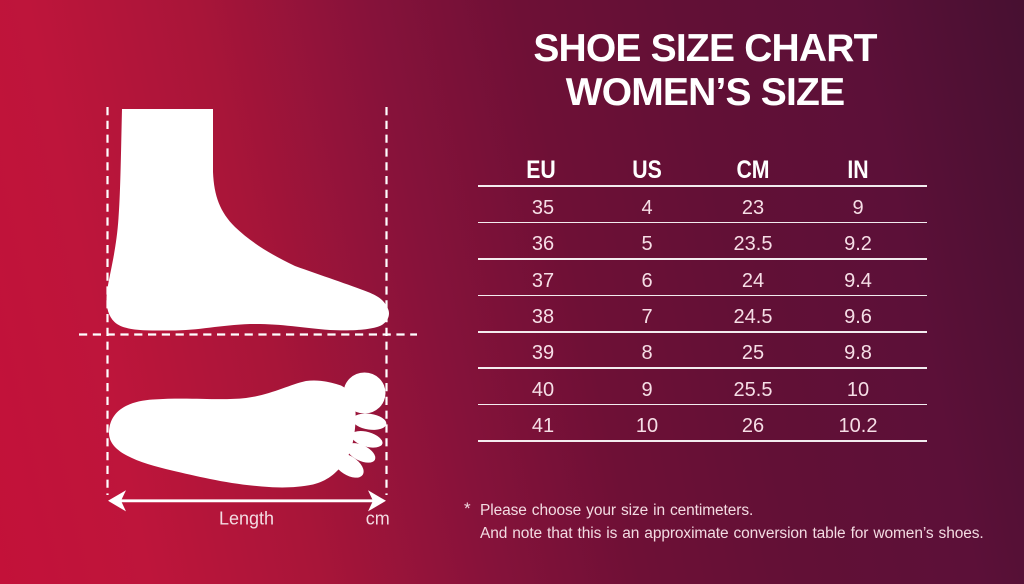  I want to click on svg-text: cm, so click(378, 519).